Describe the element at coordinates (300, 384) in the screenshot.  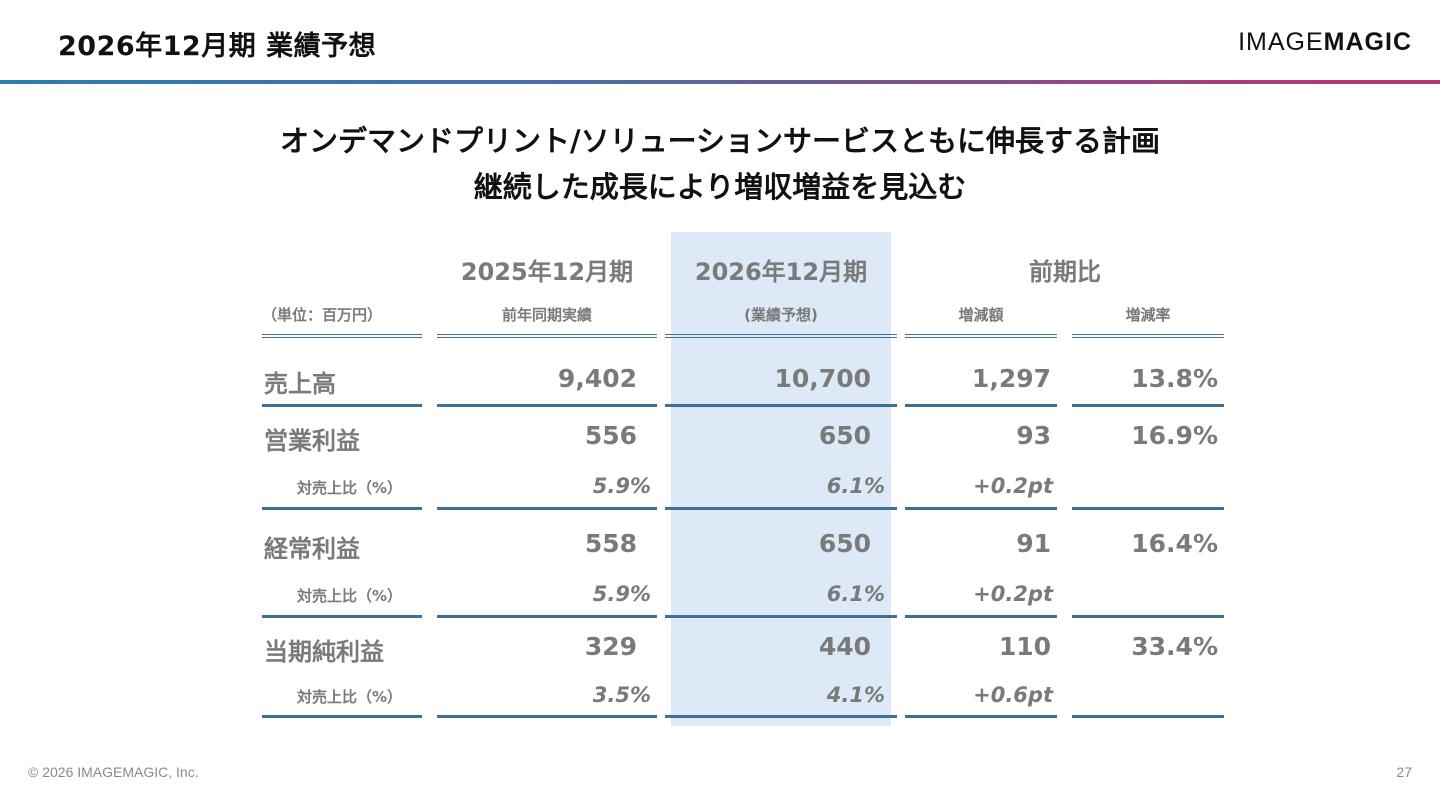
I see `row-label-sales: 売上高` at that location.